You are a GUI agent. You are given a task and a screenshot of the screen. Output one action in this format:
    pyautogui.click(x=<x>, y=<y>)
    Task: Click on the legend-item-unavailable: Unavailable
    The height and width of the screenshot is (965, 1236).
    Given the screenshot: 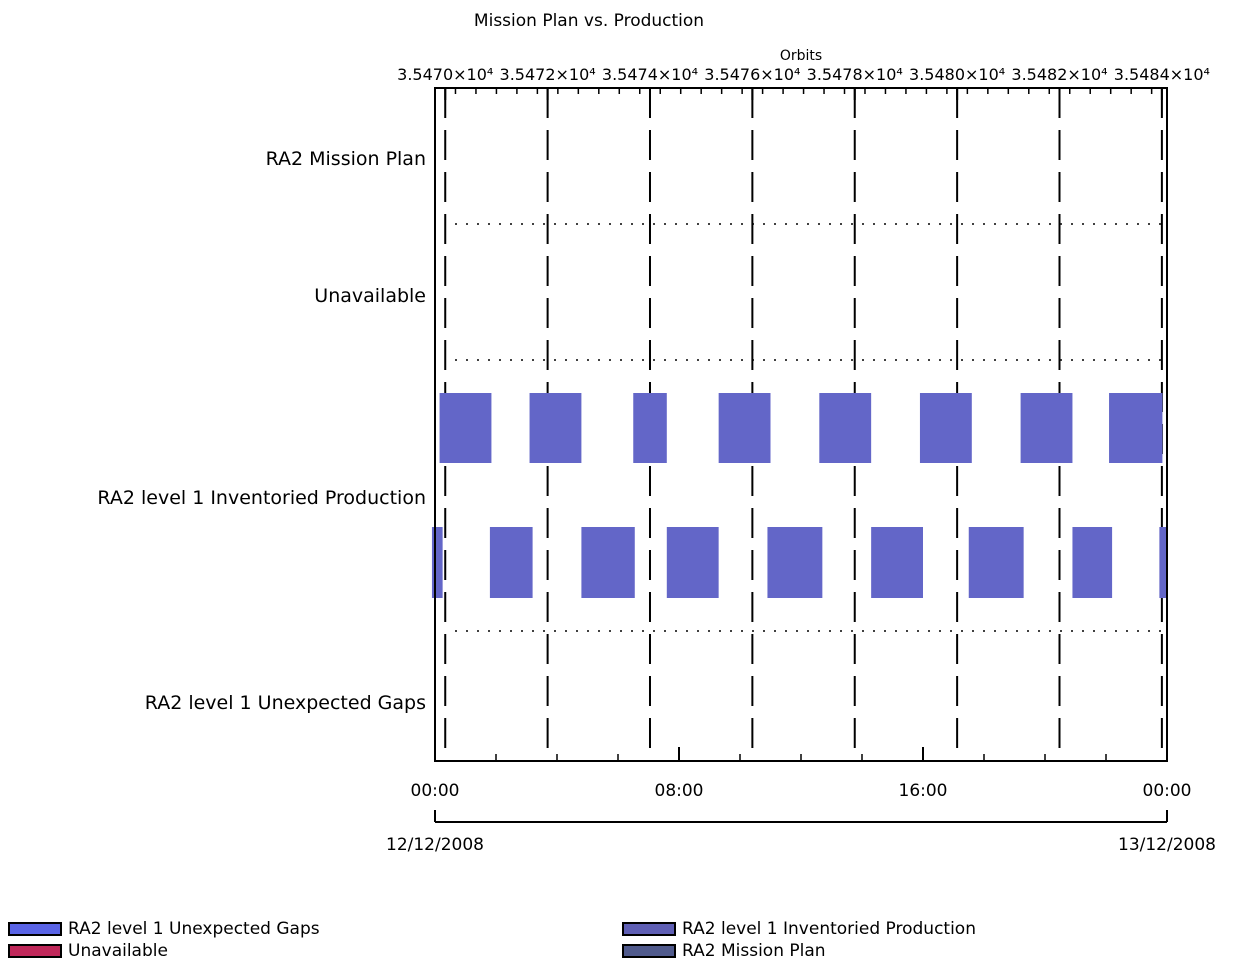 What is the action you would take?
    pyautogui.click(x=88, y=951)
    